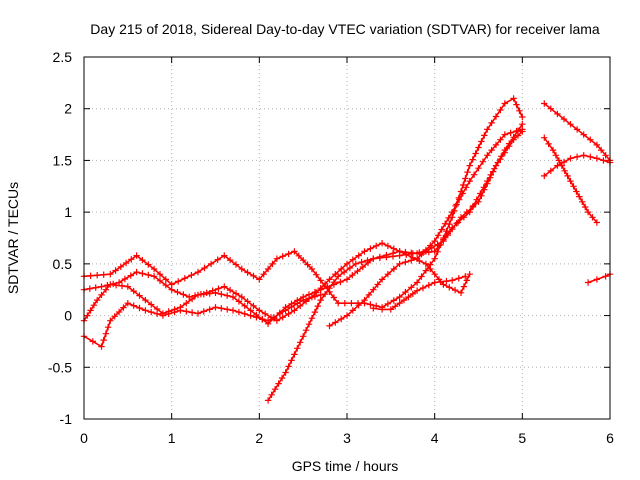 The width and height of the screenshot is (640, 480). Describe the element at coordinates (347, 438) in the screenshot. I see `x-tick-label: 3` at that location.